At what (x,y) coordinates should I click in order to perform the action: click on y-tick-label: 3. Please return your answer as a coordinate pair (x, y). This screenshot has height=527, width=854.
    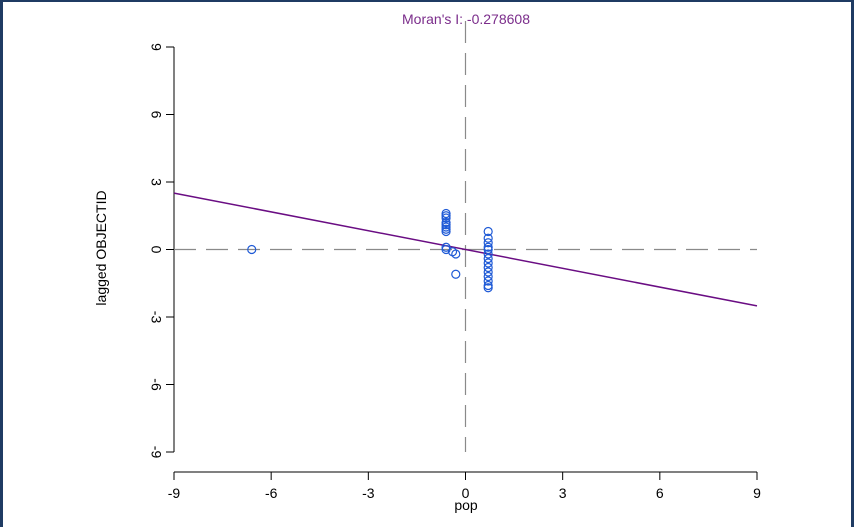
    Looking at the image, I should click on (156, 182).